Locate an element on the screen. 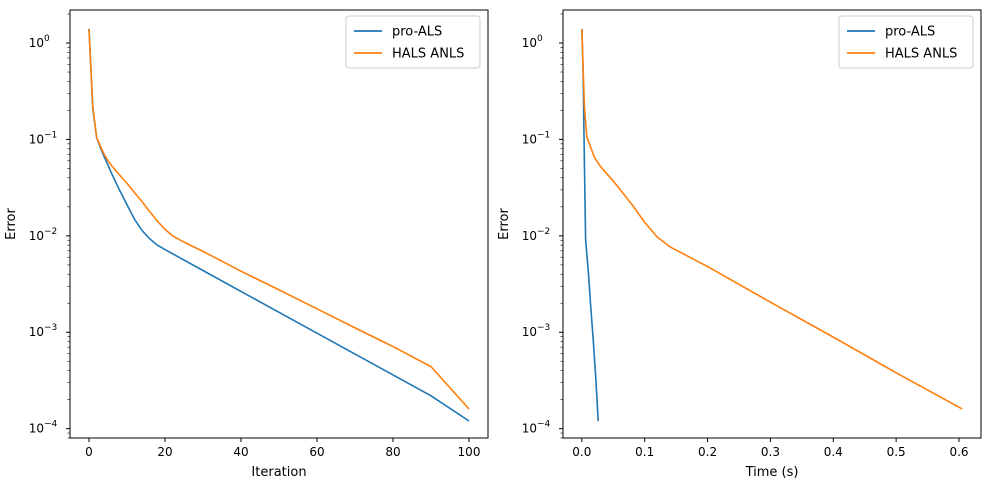 The height and width of the screenshot is (494, 990). x-tick-label: 20 is located at coordinates (164, 452).